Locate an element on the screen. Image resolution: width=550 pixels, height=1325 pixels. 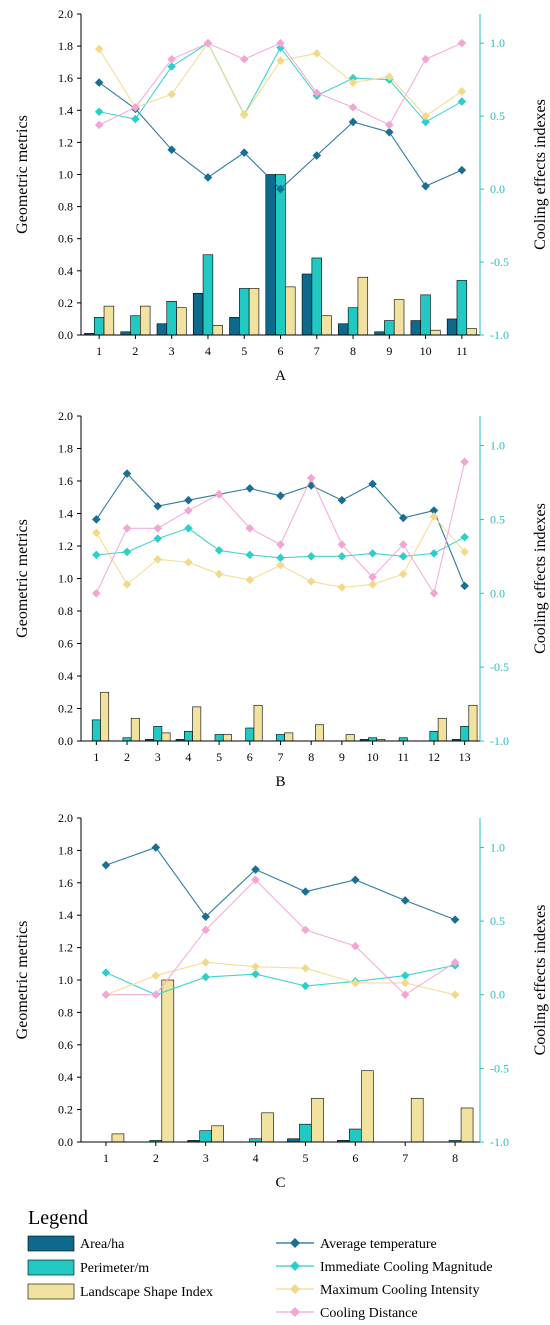
y-axis-title: Geometric metrics is located at coordinates (22, 578).